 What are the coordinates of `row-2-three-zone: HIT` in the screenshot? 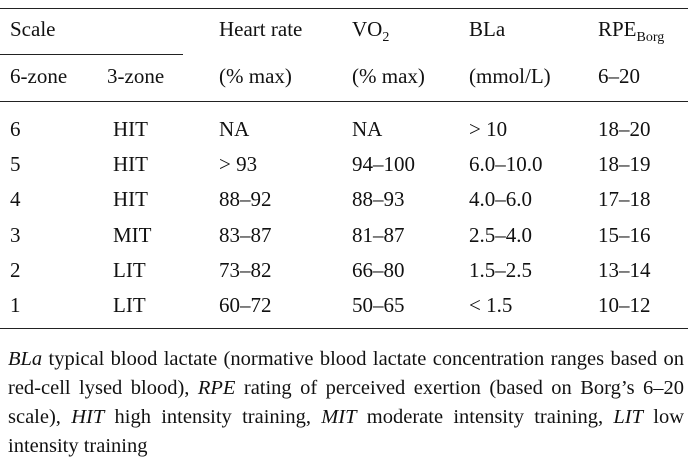 It's located at (130, 164).